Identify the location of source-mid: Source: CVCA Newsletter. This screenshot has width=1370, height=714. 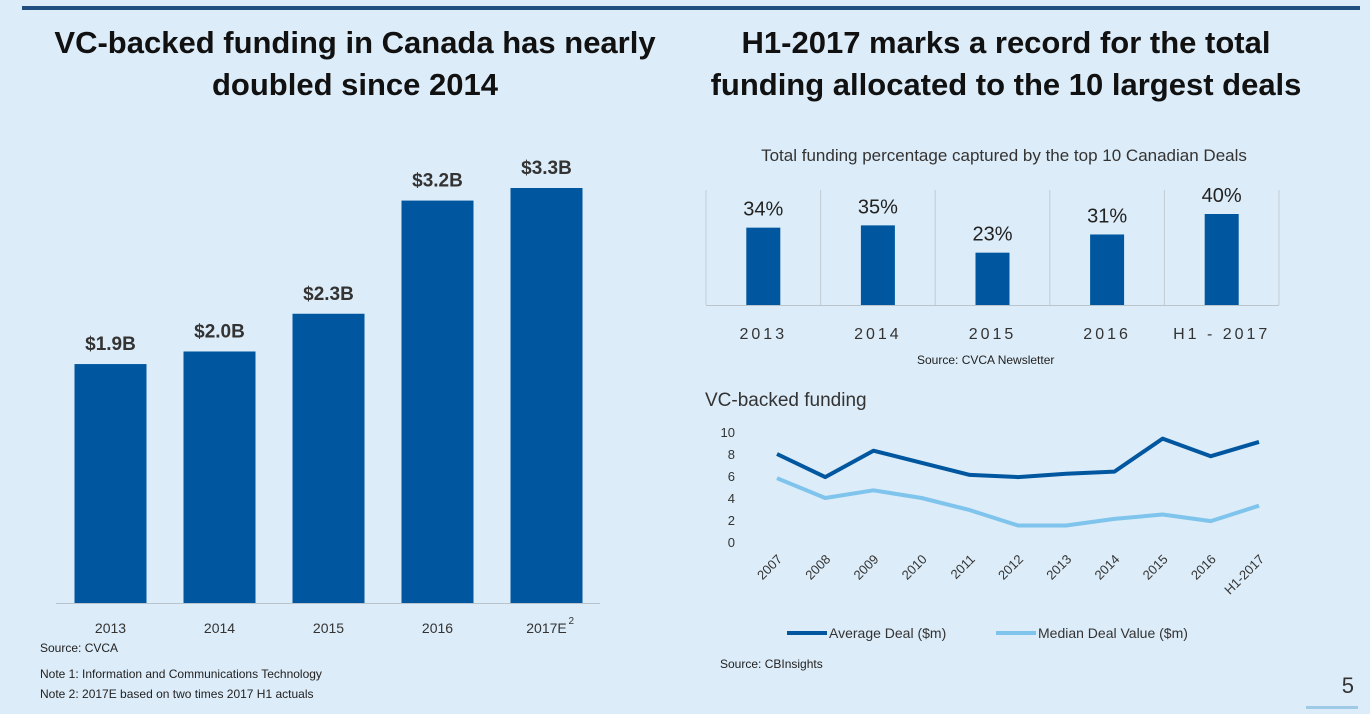
(986, 360).